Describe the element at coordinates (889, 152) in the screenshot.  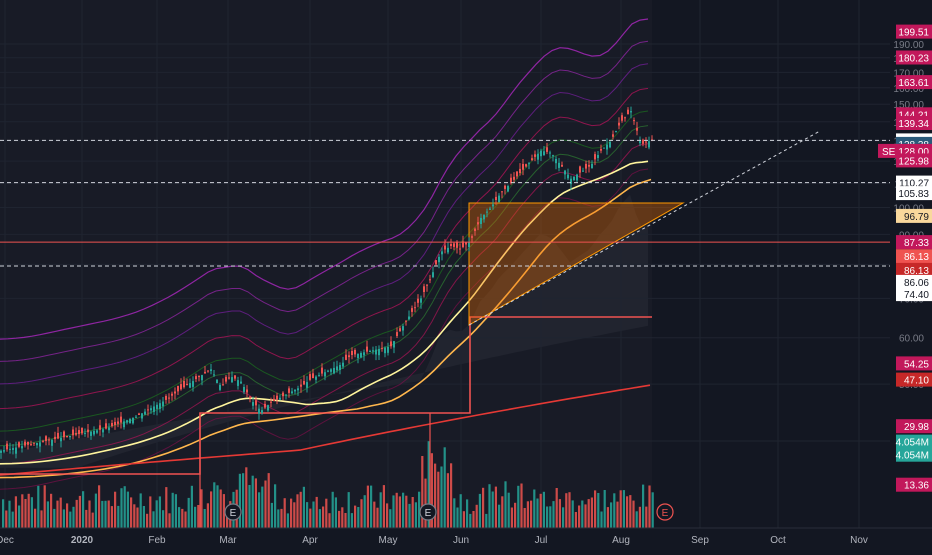
I see `price-badge-name: SE` at that location.